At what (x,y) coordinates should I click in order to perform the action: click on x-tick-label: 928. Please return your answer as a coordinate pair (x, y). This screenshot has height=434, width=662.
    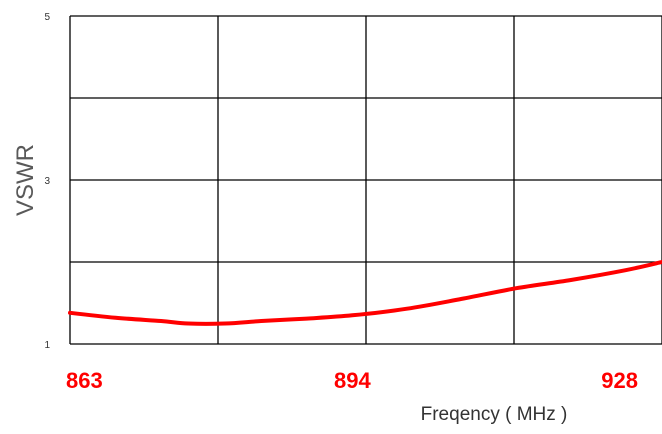
    Looking at the image, I should click on (619, 380).